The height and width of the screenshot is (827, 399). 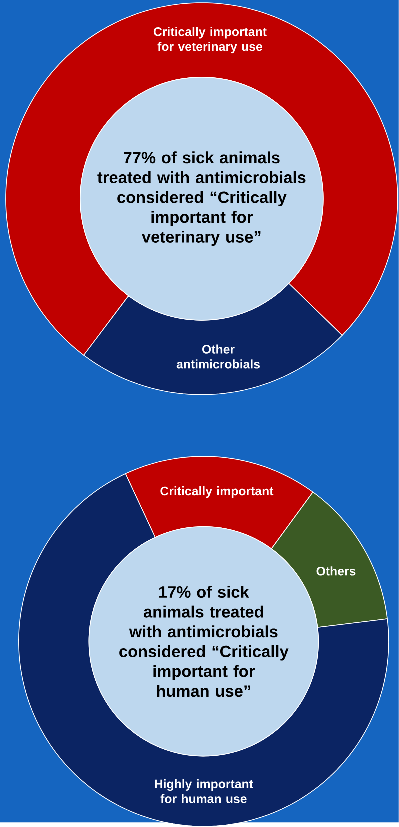 What do you see at coordinates (204, 791) in the screenshot?
I see `slice-label: Highly important for human use` at bounding box center [204, 791].